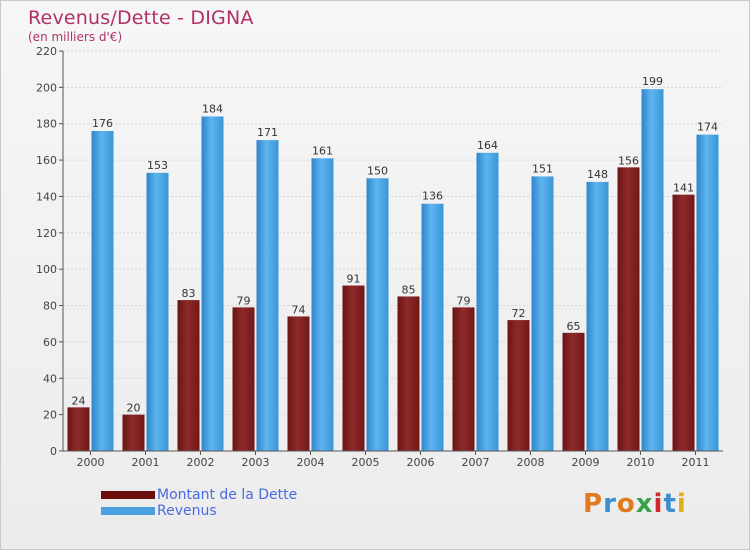  Describe the element at coordinates (189, 293) in the screenshot. I see `data-label-debt: 83` at that location.